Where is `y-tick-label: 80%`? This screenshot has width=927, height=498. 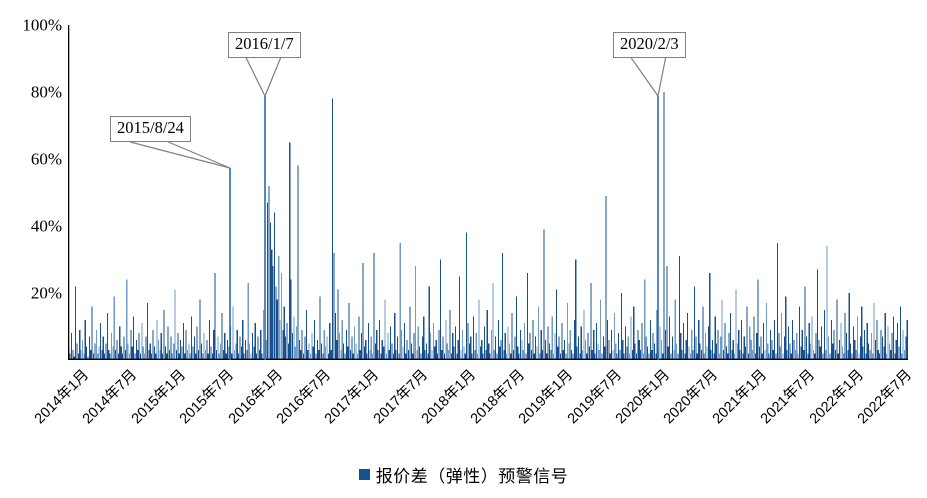 y-tick-label: 80% is located at coordinates (46, 92).